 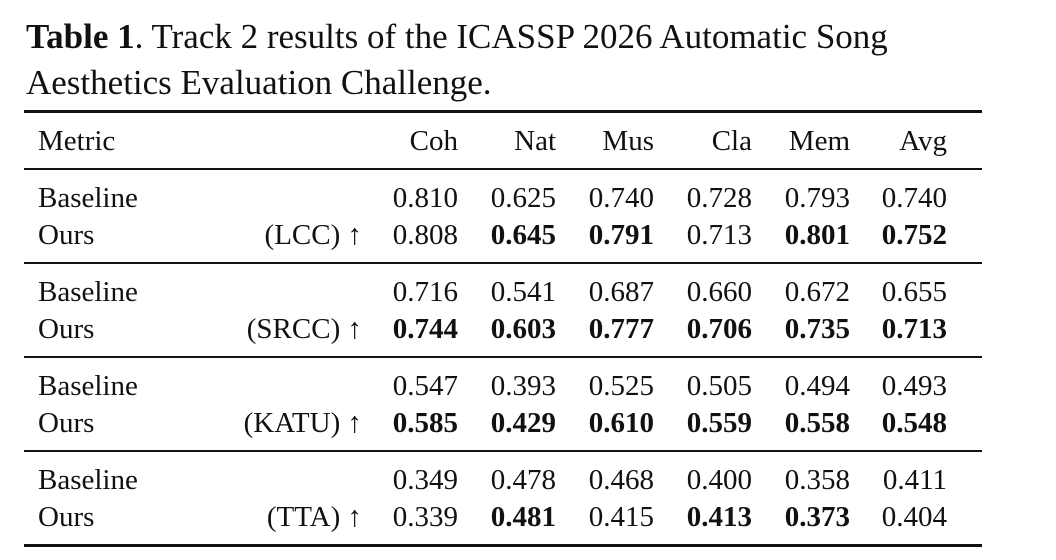 I want to click on table-cell: 0.525, so click(x=621, y=386).